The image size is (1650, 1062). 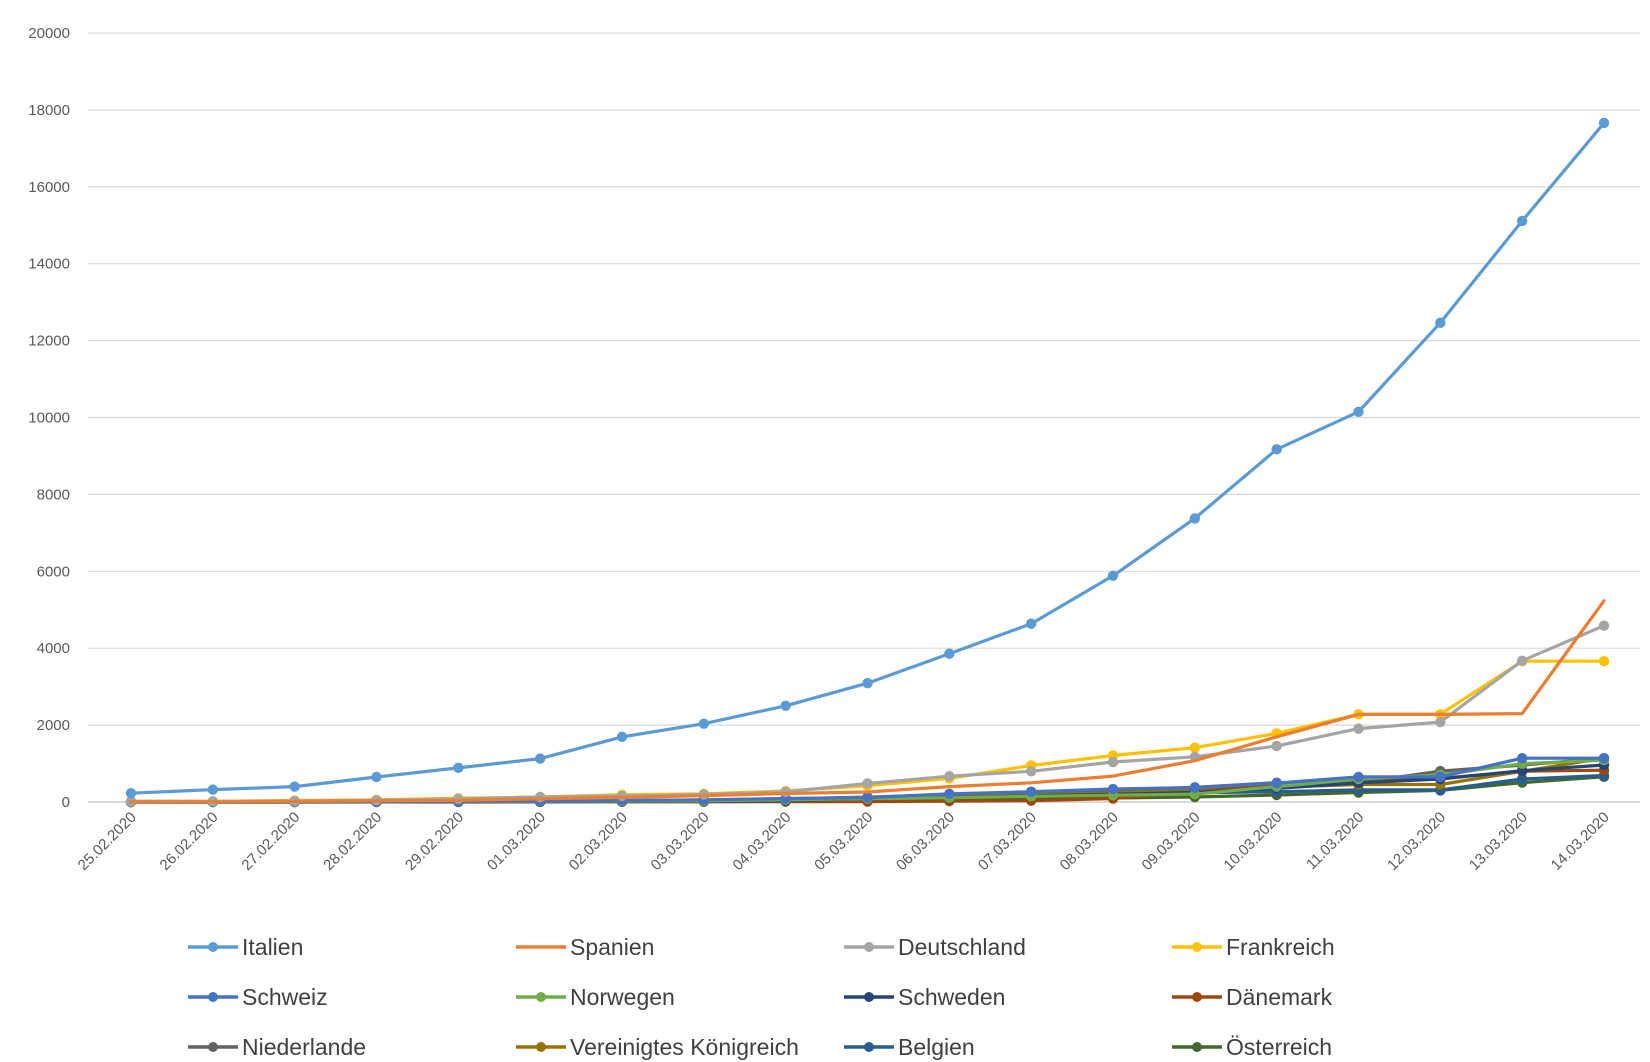 I want to click on y-tick-label: 10000, so click(x=49, y=418).